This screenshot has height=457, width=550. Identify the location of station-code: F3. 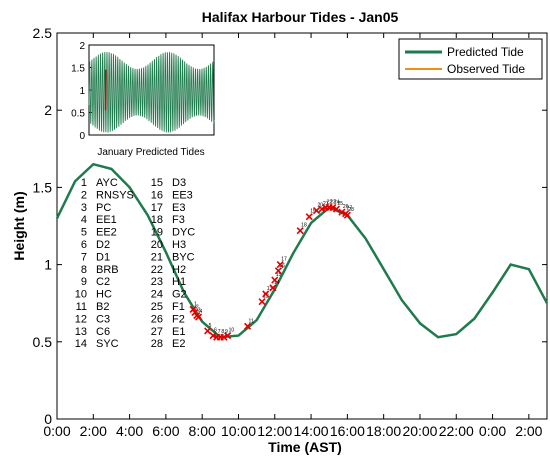
(178, 220).